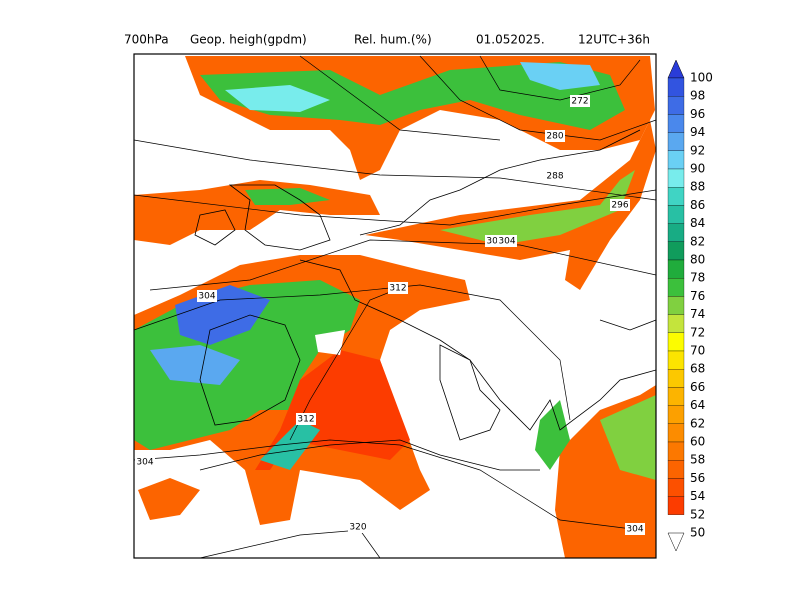 The image size is (792, 616). Describe the element at coordinates (697, 423) in the screenshot. I see `colorbar-label: 62` at that location.